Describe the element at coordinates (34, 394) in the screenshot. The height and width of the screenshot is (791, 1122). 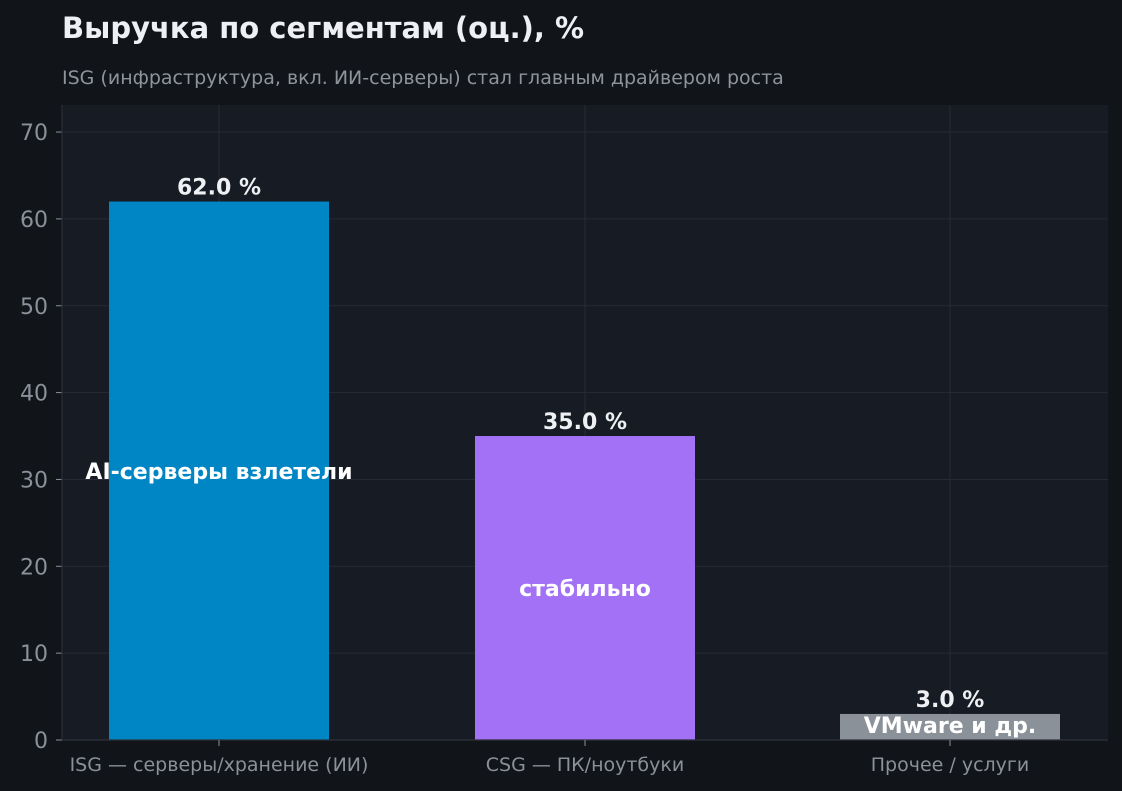
I see `y-tick-label: 40` at that location.